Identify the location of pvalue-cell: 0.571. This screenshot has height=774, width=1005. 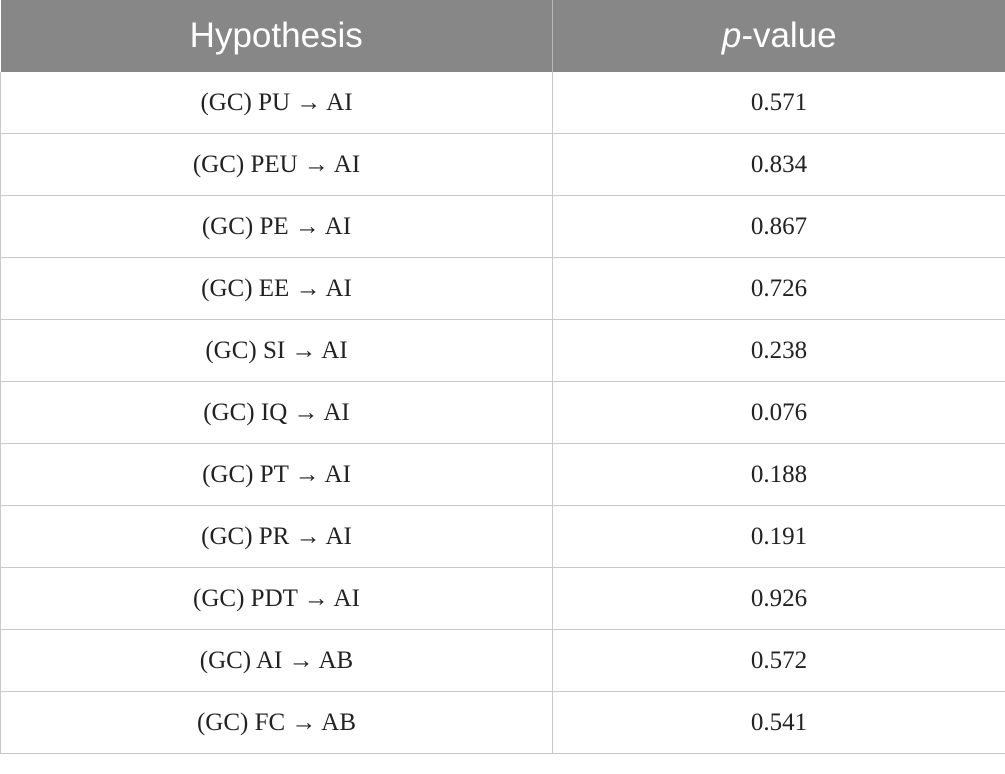
(778, 103).